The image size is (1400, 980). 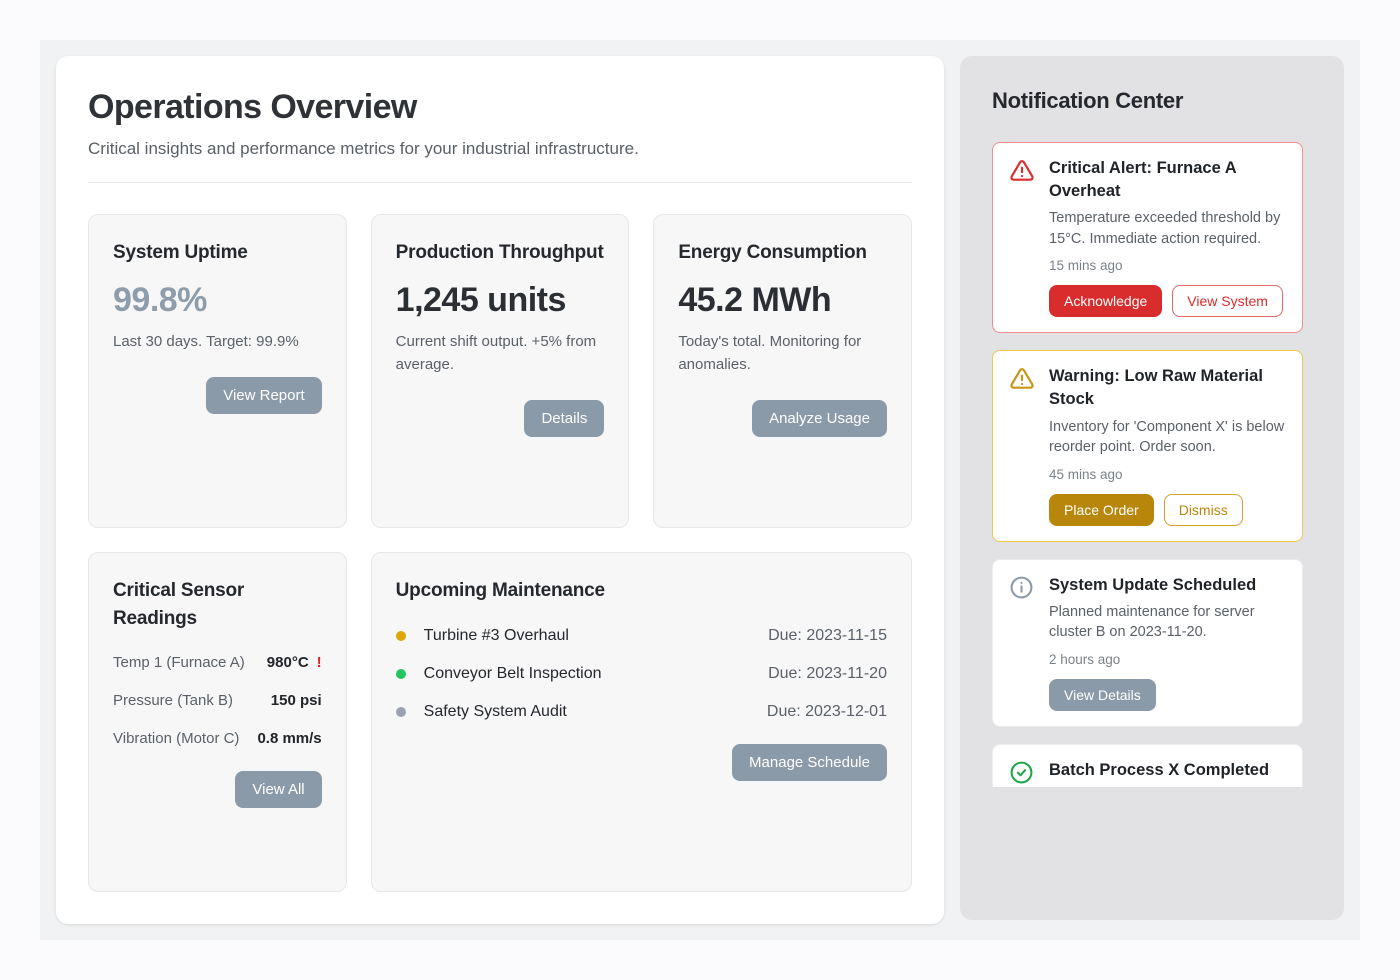 What do you see at coordinates (641, 673) in the screenshot?
I see `maintenance-row: Conveyor Belt Inspection Due: 2023-11-20` at bounding box center [641, 673].